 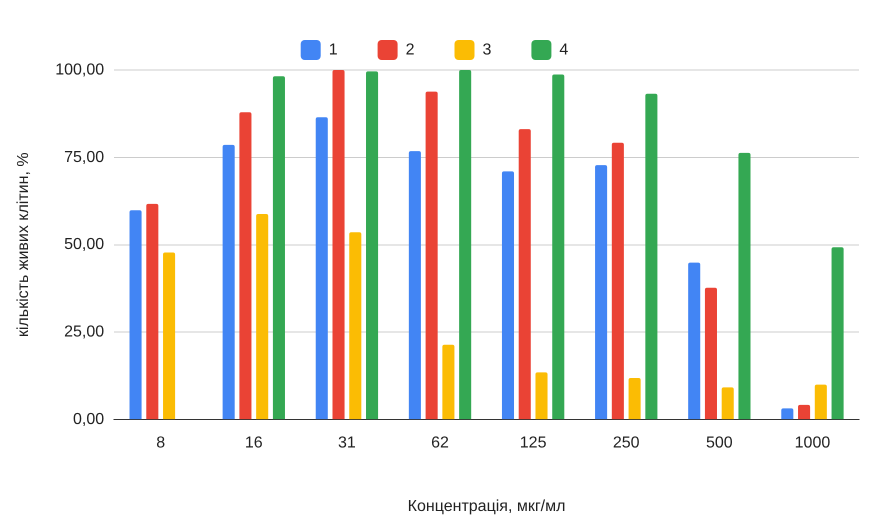 What do you see at coordinates (487, 506) in the screenshot?
I see `x-axis-title: Концентрація, мкг/мл` at bounding box center [487, 506].